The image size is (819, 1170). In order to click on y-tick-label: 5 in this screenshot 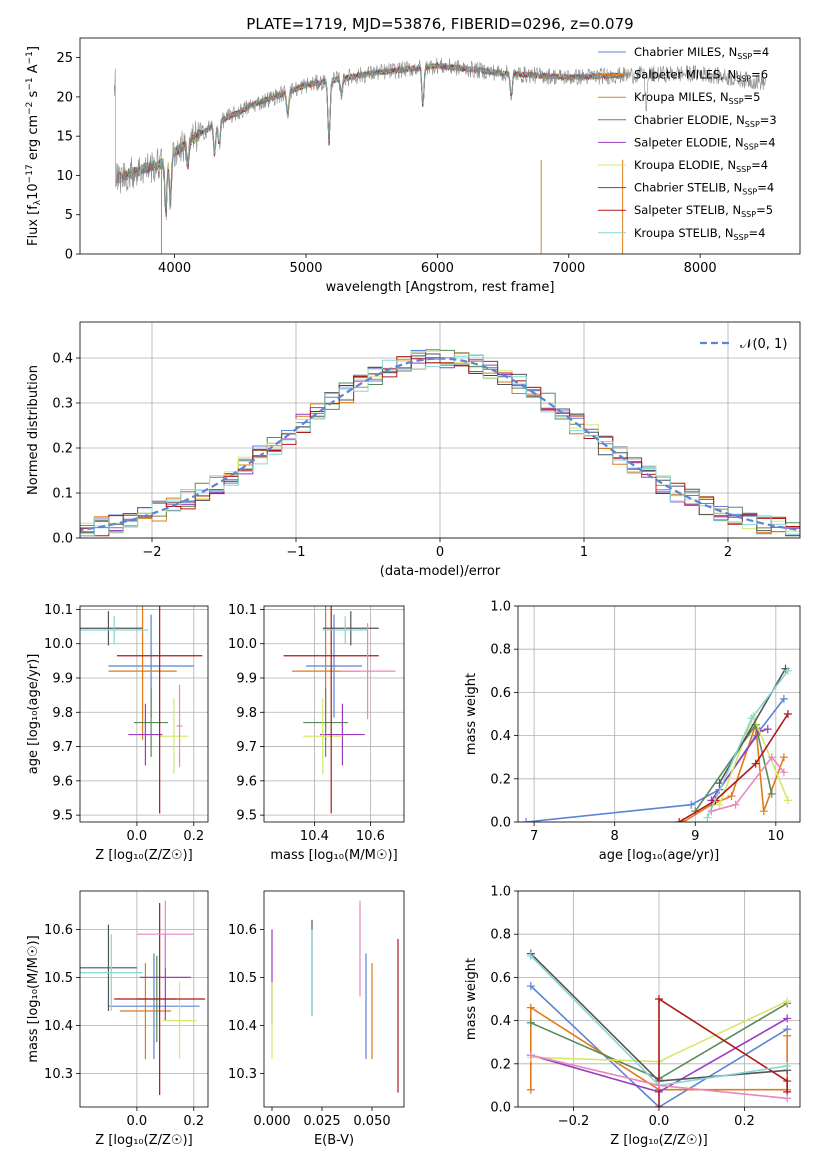, I will do `click(69, 215)`.